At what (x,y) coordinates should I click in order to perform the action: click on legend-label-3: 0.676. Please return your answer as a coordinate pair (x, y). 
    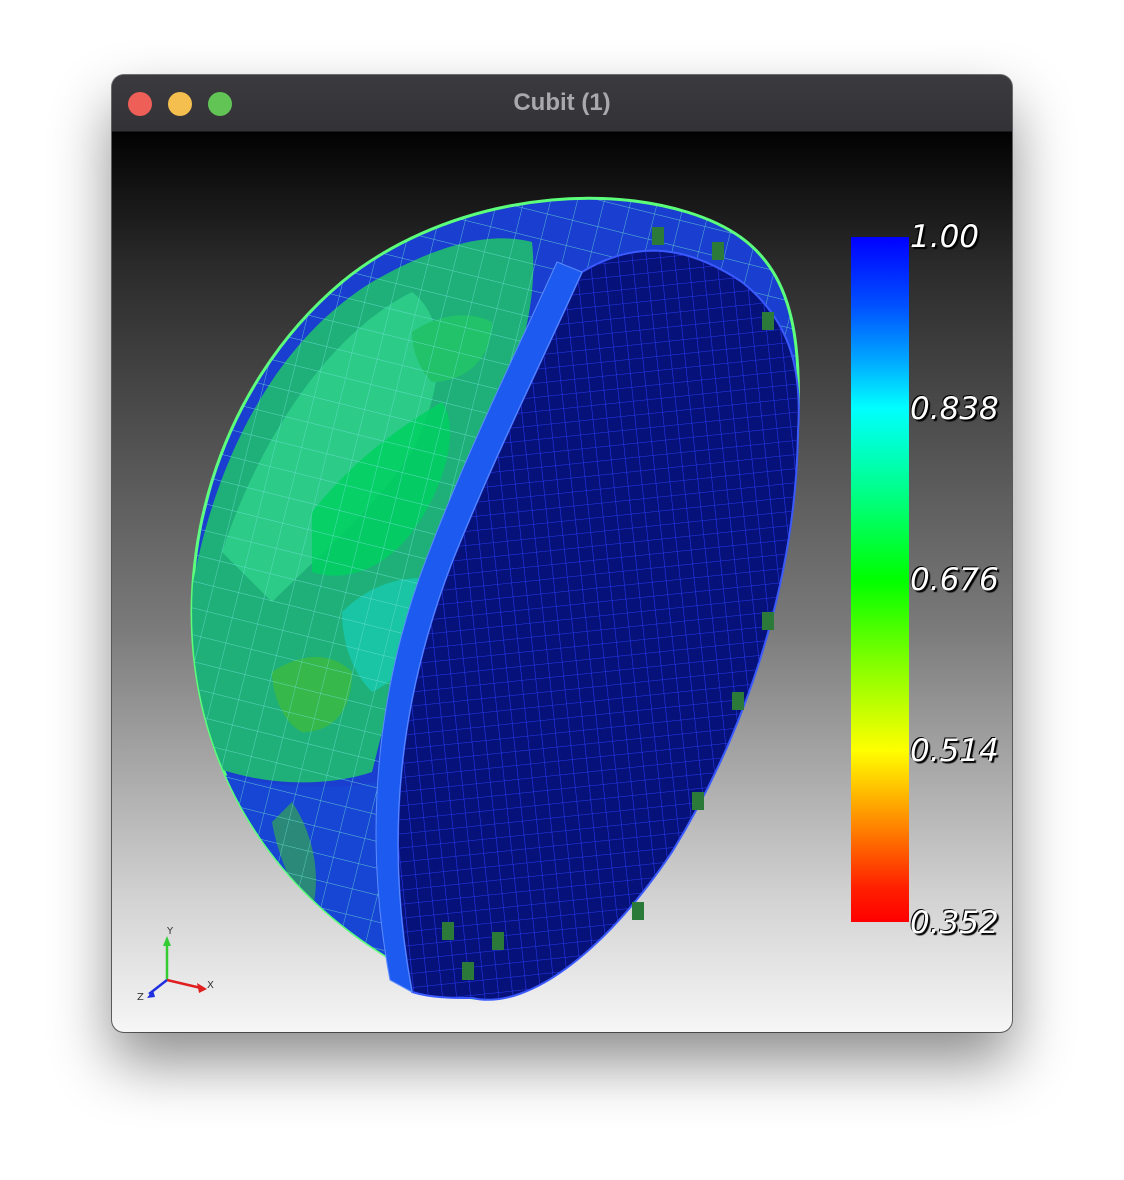
    Looking at the image, I should click on (954, 580).